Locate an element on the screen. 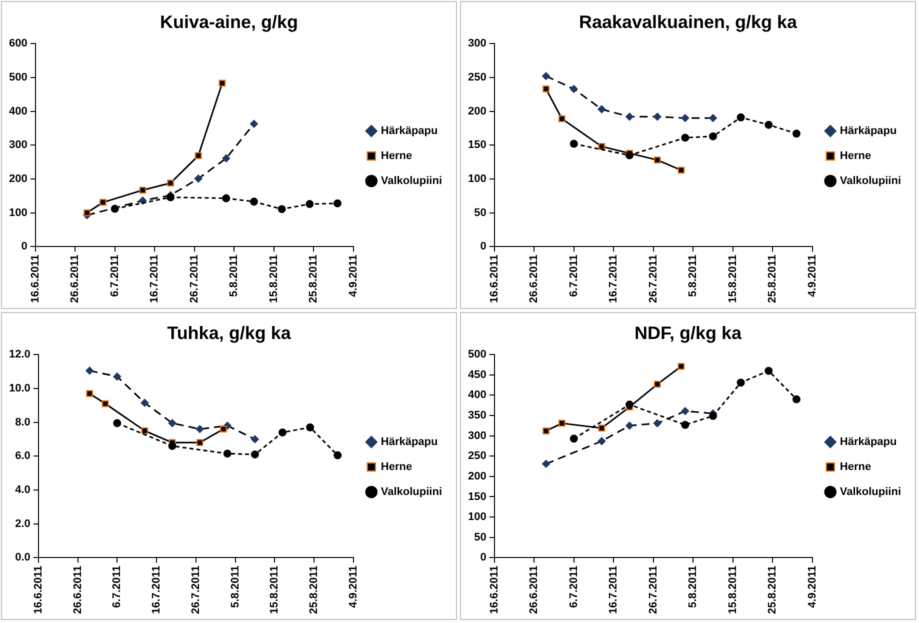 Image resolution: width=919 pixels, height=623 pixels. y-tick-label: 0.0 is located at coordinates (22, 558).